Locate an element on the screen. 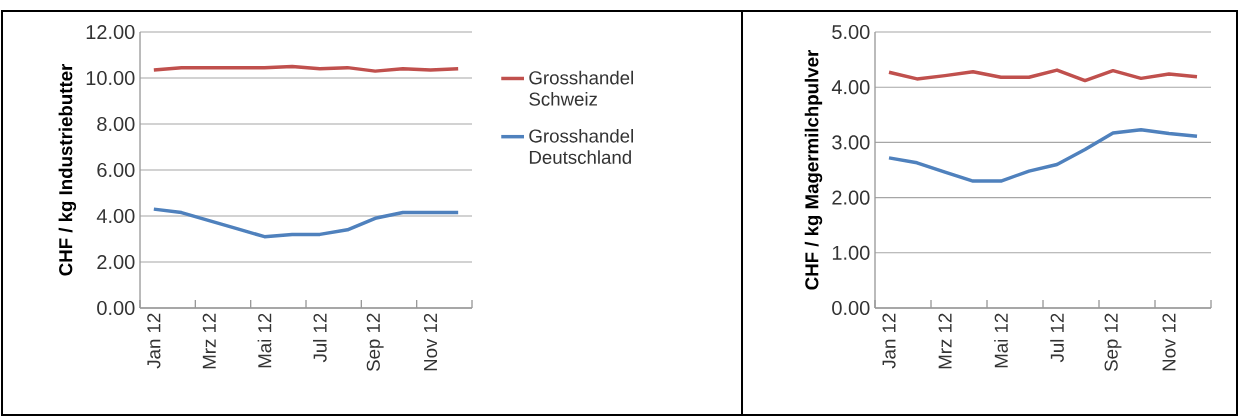 The width and height of the screenshot is (1239, 419). legend-label: Grosshandel Schweiz is located at coordinates (581, 88).